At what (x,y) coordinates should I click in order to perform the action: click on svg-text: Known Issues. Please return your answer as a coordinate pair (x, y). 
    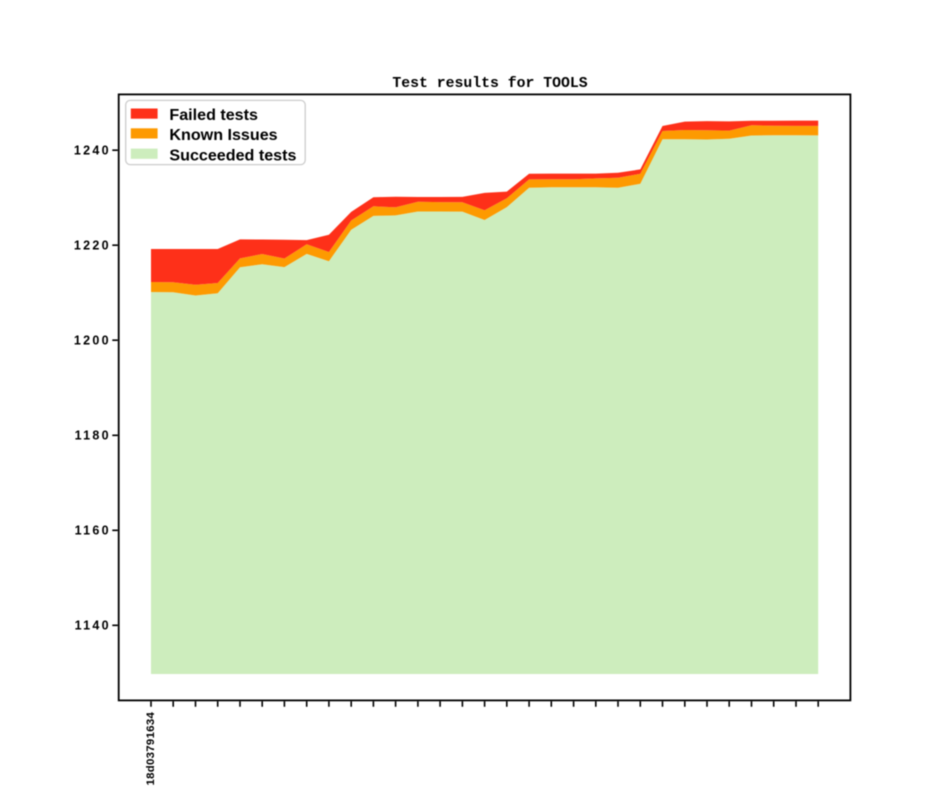
    Looking at the image, I should click on (223, 135).